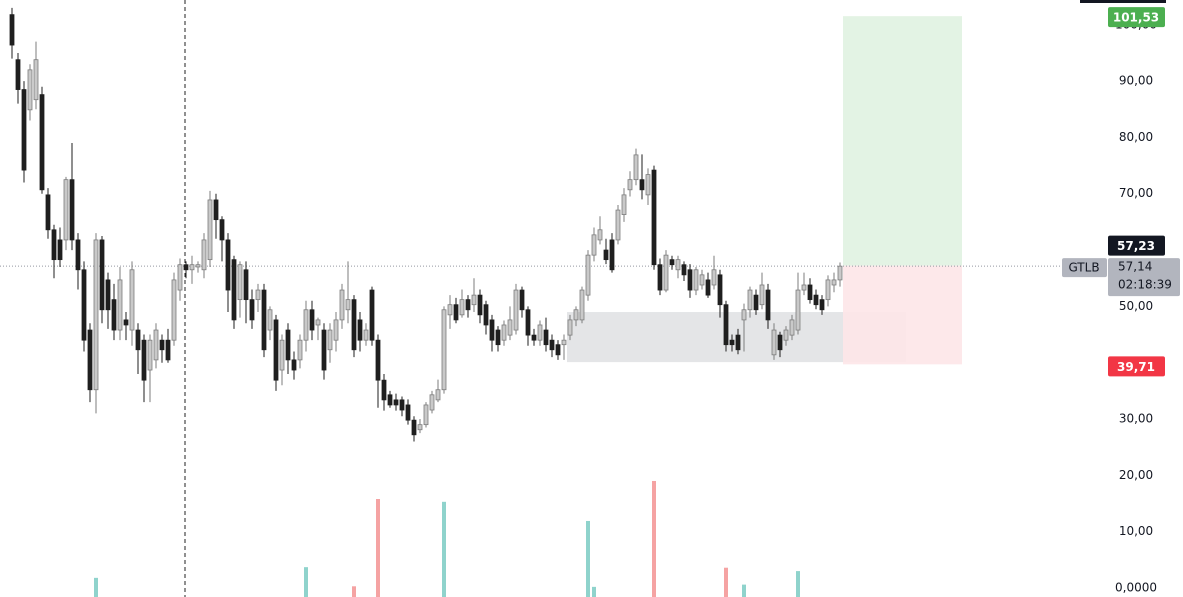  I want to click on price-badge-label: 39,71, so click(1136, 367).